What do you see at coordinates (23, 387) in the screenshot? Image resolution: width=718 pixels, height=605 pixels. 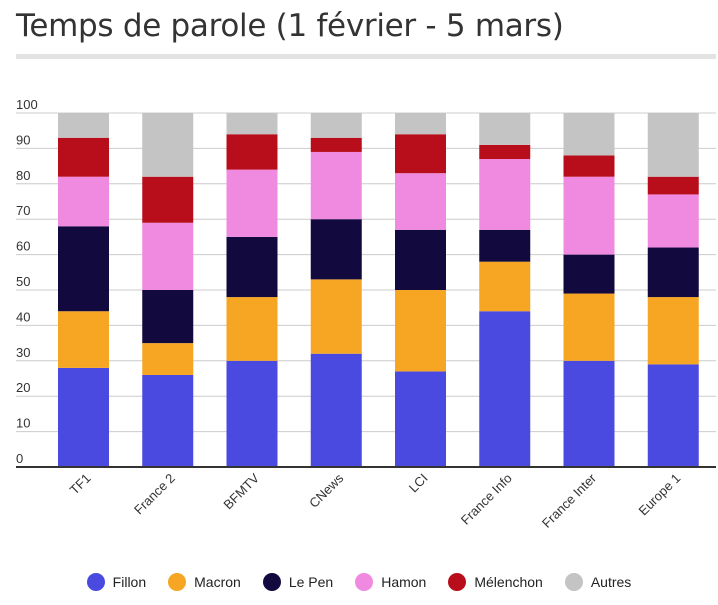 I see `y-tick-label: 20` at bounding box center [23, 387].